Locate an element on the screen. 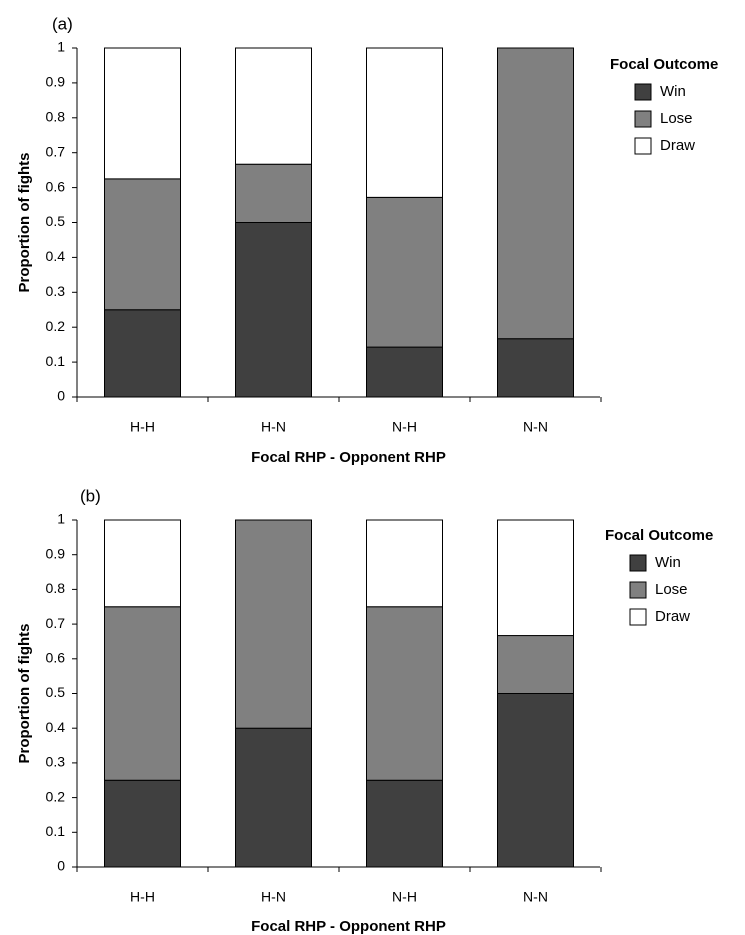  bar-segment-draw-h-n is located at coordinates (273, 106).